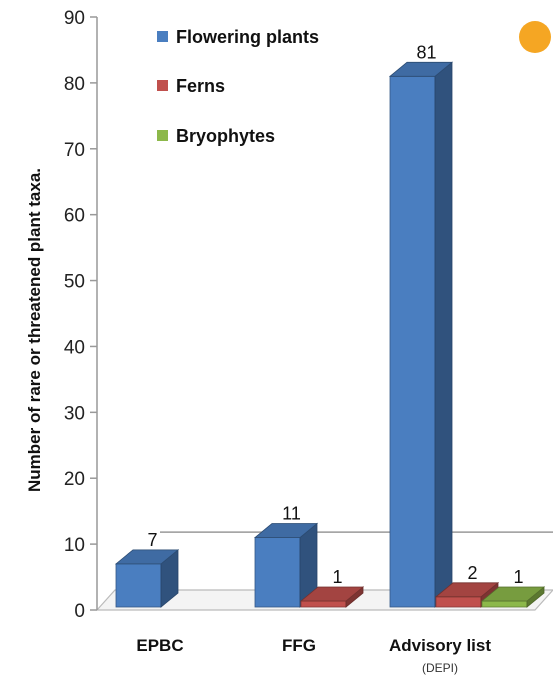 This screenshot has width=553, height=680. Describe the element at coordinates (74, 216) in the screenshot. I see `y-tick-label: 60` at that location.